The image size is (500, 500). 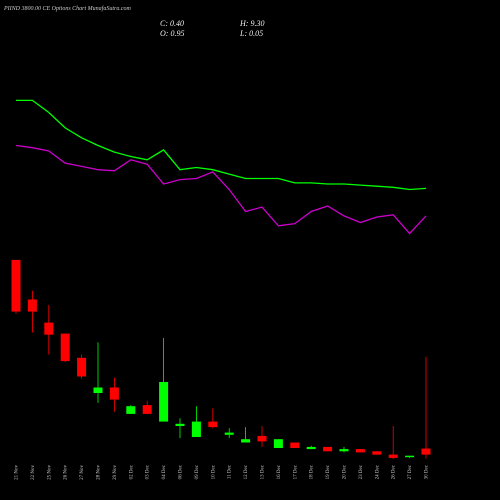 What do you see at coordinates (164, 471) in the screenshot?
I see `x-tick-label: 04 Dec` at bounding box center [164, 471].